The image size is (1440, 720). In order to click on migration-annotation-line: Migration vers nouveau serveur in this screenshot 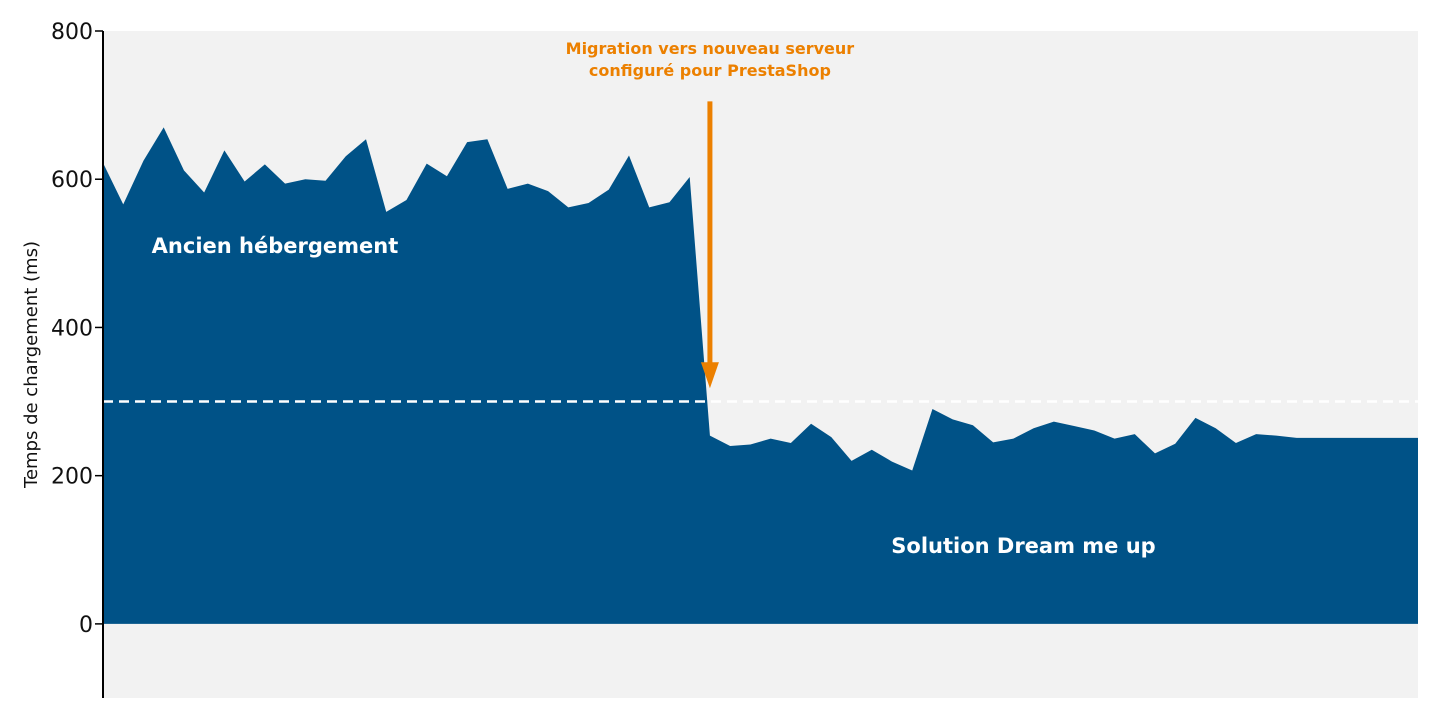, I will do `click(710, 48)`.